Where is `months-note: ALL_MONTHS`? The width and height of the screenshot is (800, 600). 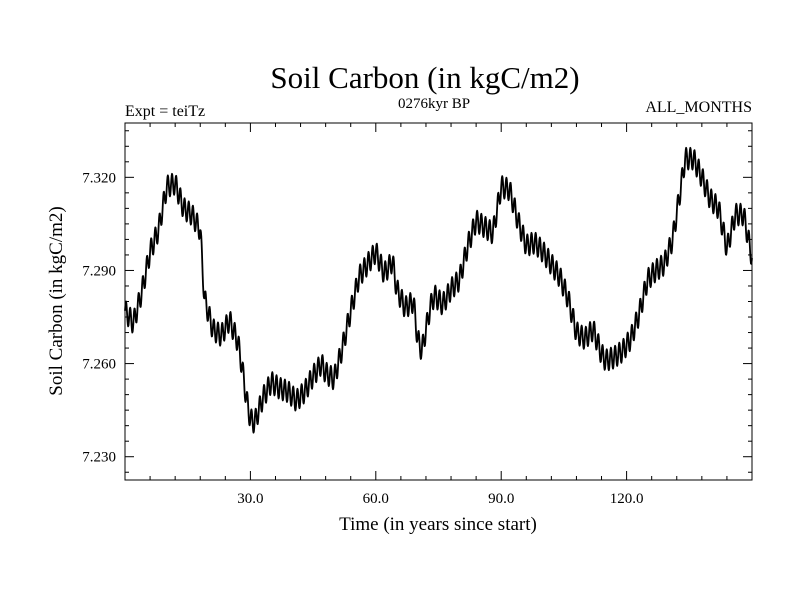 months-note: ALL_MONTHS is located at coordinates (698, 107).